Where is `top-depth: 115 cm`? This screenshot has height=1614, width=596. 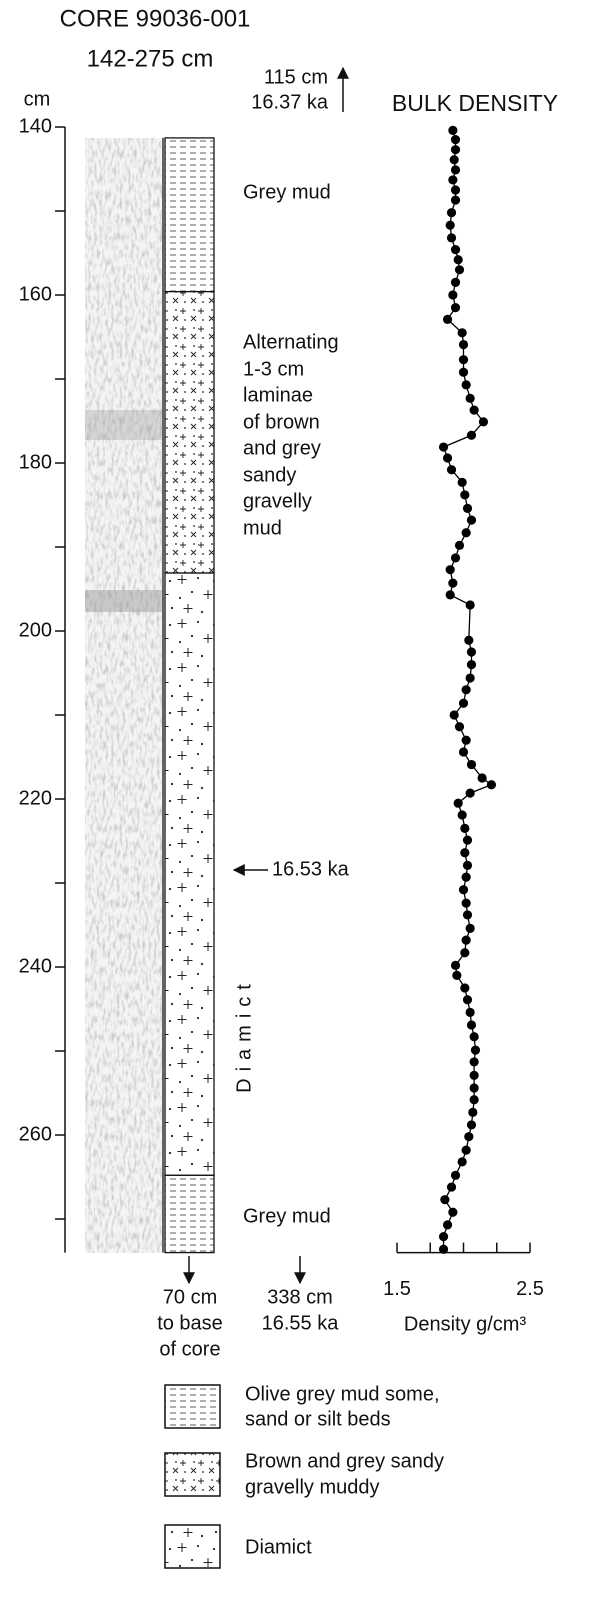
top-depth: 115 cm is located at coordinates (296, 77).